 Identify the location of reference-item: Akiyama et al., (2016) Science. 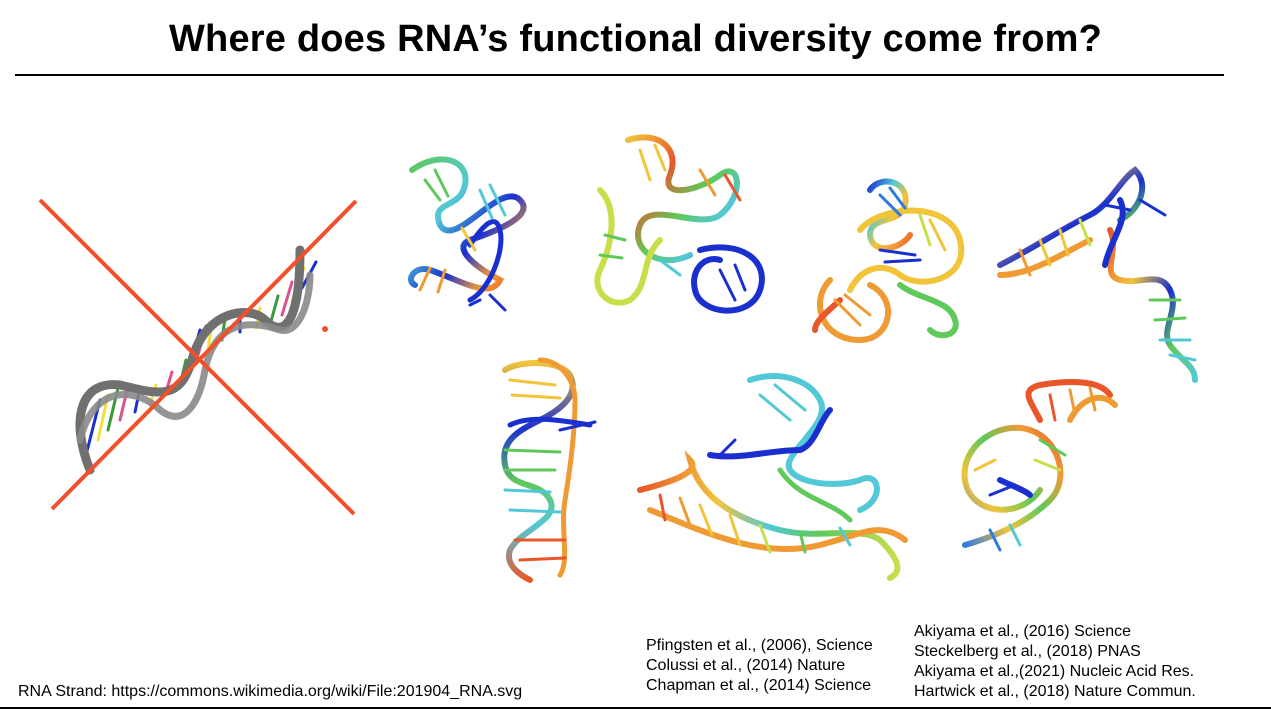
(1022, 631).